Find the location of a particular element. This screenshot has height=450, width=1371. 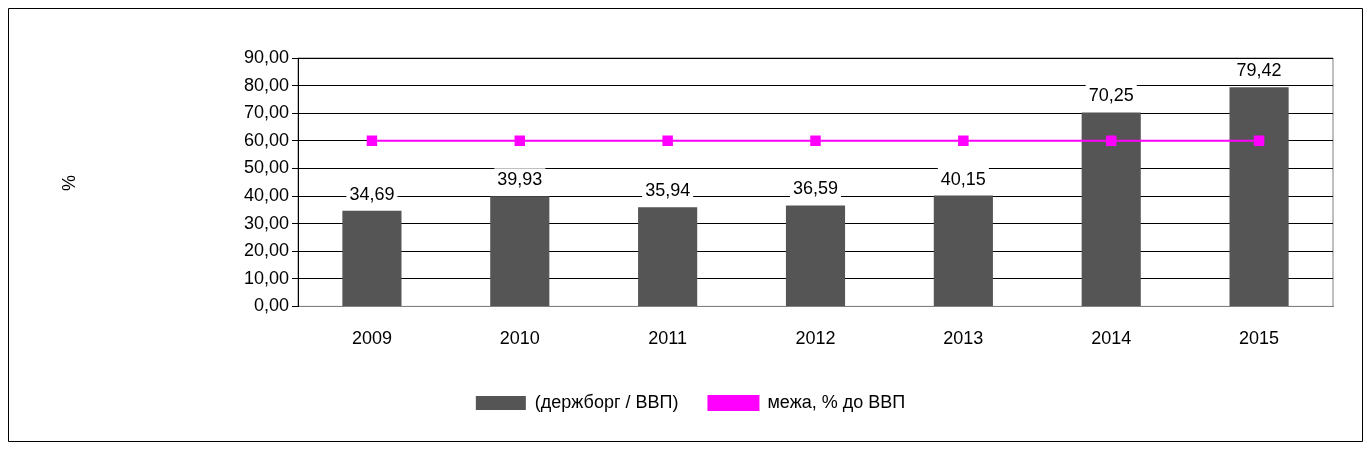

y-tick-label: 70,00 is located at coordinates (266, 112).